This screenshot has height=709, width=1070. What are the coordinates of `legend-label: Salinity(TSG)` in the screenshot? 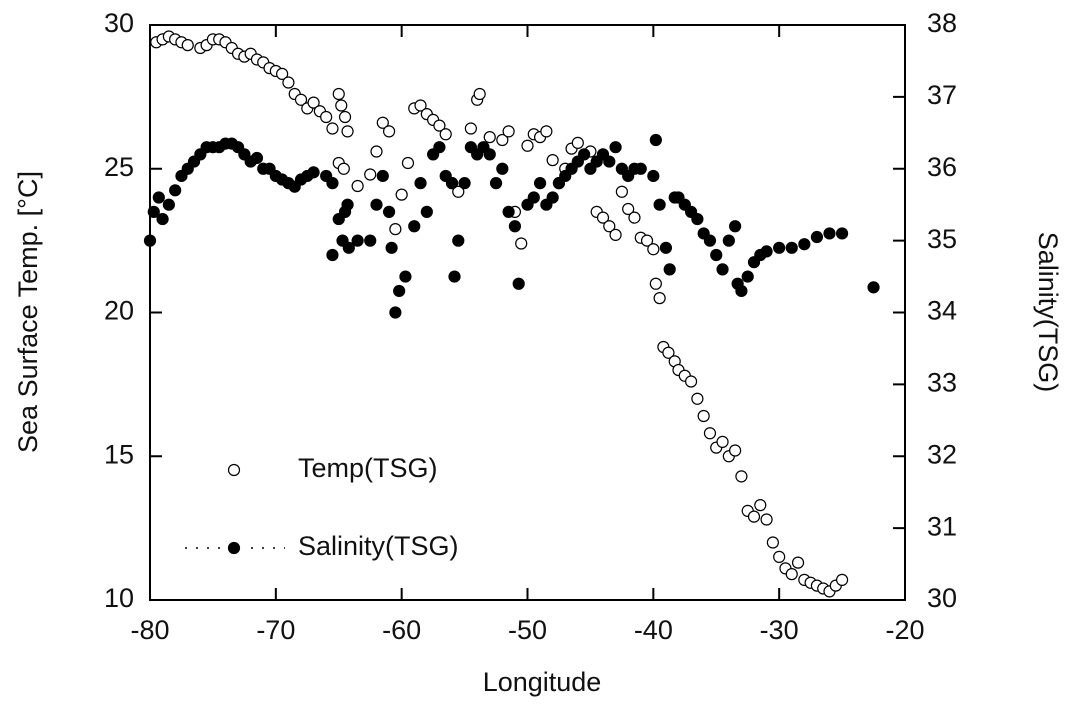 It's located at (378, 546).